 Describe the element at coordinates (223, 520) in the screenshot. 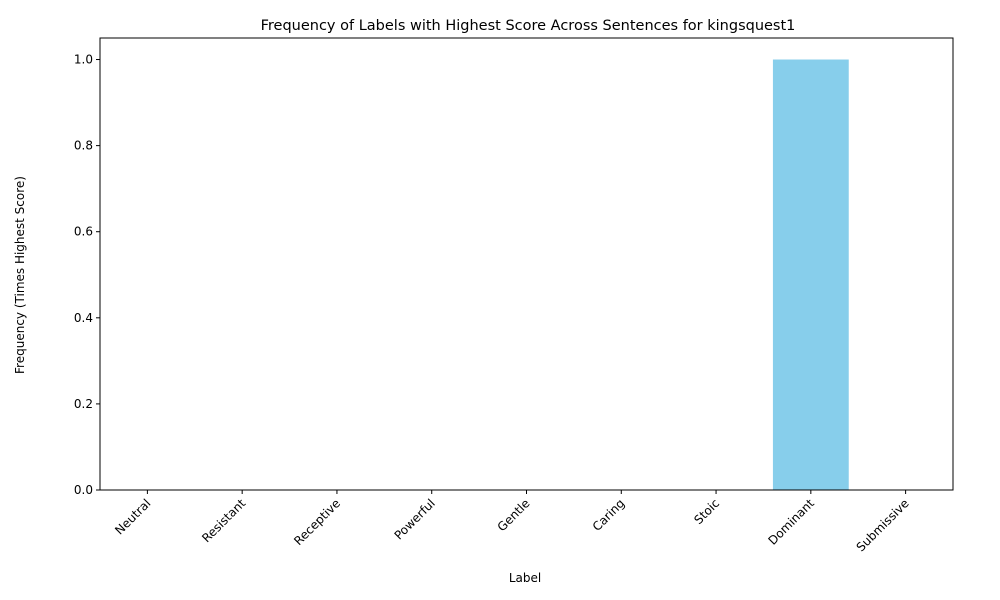

I see `x-tick-label-resistant: Resistant` at that location.